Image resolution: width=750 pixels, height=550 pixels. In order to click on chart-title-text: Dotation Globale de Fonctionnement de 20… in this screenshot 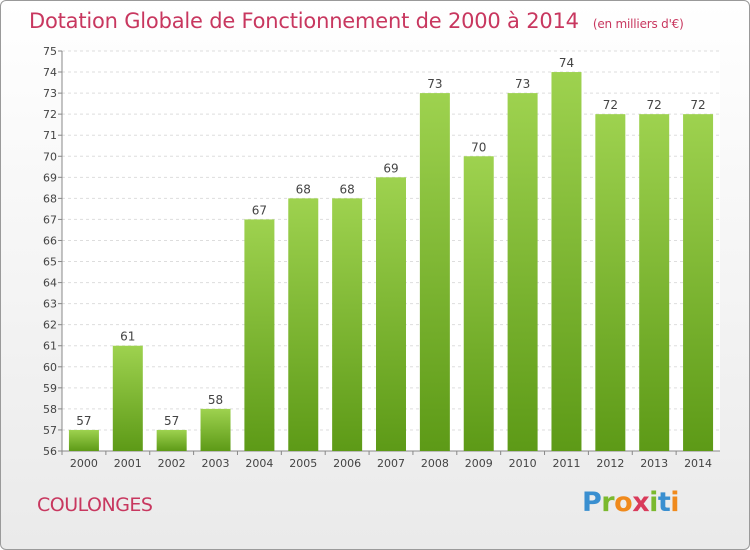, I will do `click(304, 21)`.